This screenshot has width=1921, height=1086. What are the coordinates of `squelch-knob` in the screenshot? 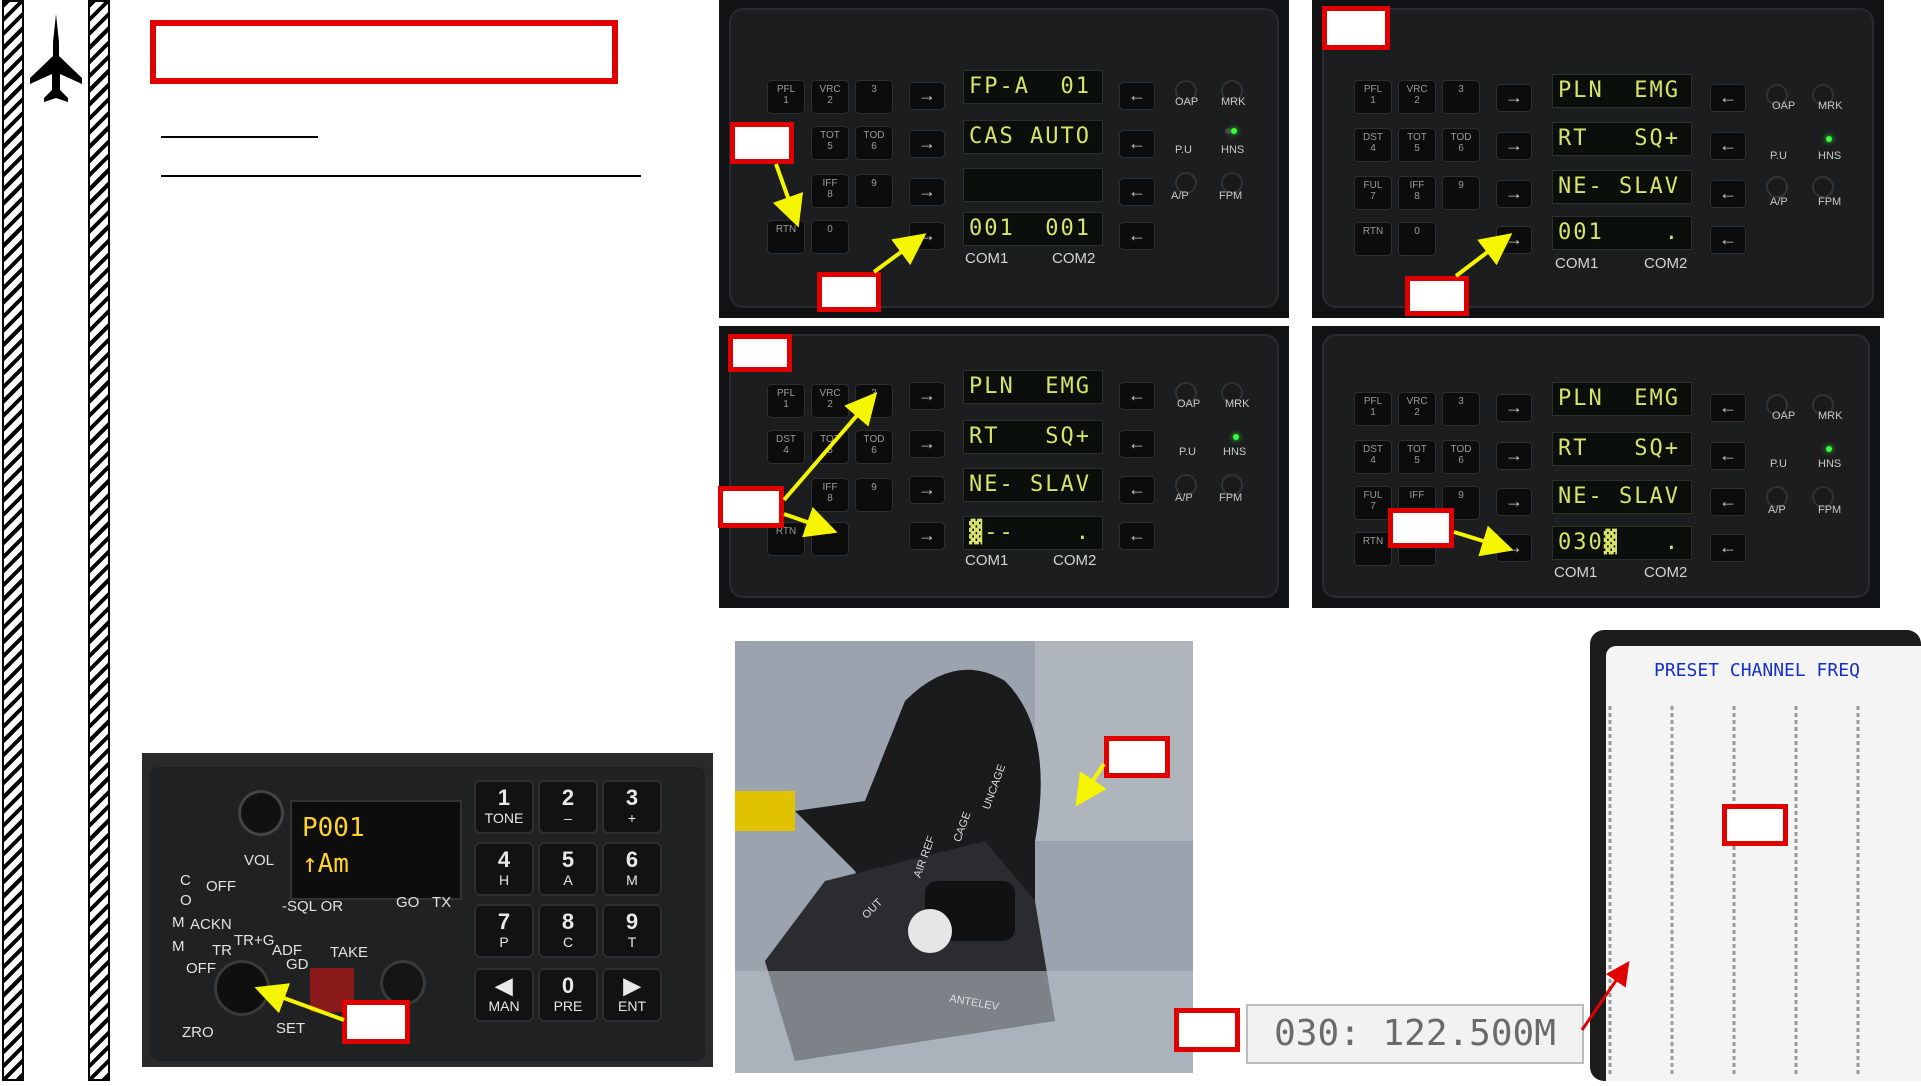 It's located at (403, 983).